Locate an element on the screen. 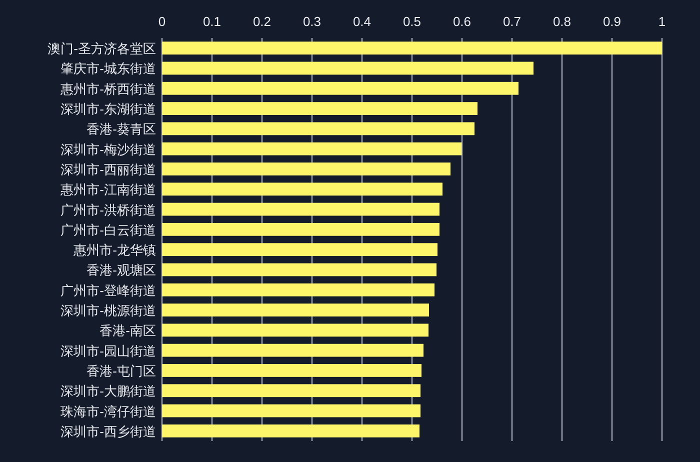  y-tick-label: 深圳市-西丽街道 is located at coordinates (108, 169).